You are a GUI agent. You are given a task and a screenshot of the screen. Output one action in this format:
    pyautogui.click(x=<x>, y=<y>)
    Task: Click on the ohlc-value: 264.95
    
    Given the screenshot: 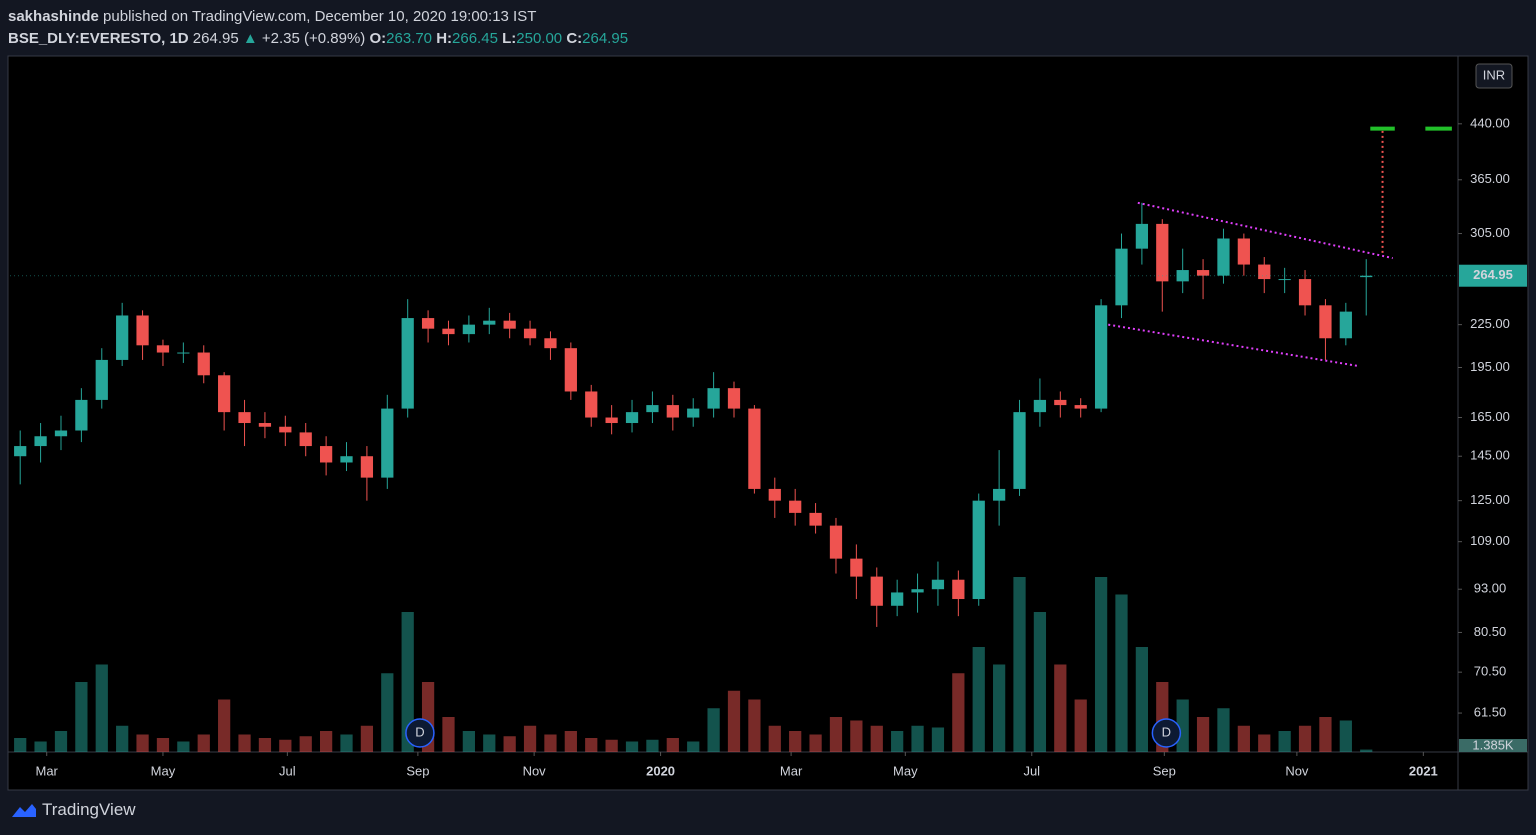 What is the action you would take?
    pyautogui.click(x=605, y=38)
    